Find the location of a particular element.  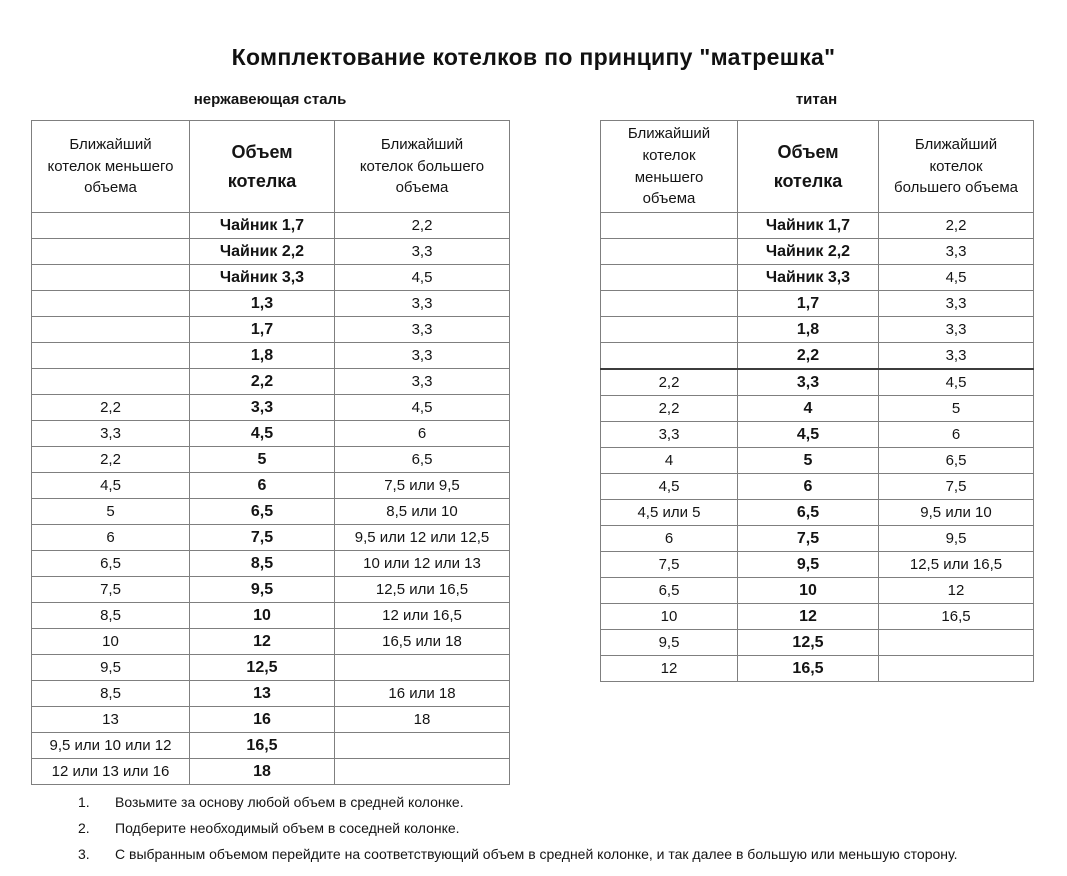

volume-cell: 5 is located at coordinates (808, 460).